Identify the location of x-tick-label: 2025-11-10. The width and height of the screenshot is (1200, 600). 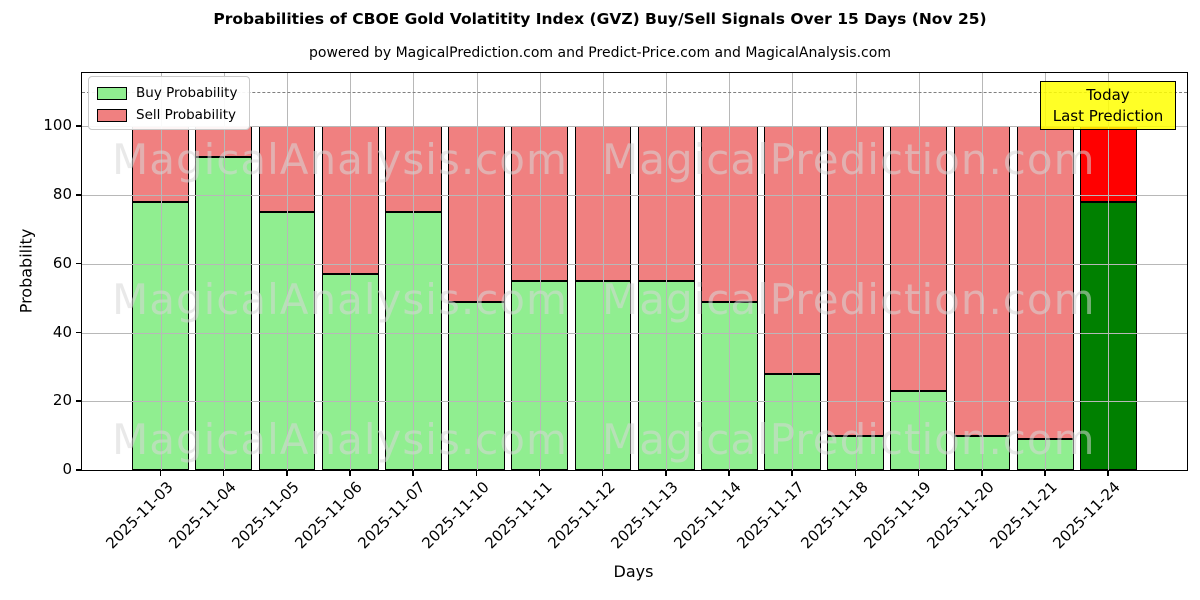
(455, 515).